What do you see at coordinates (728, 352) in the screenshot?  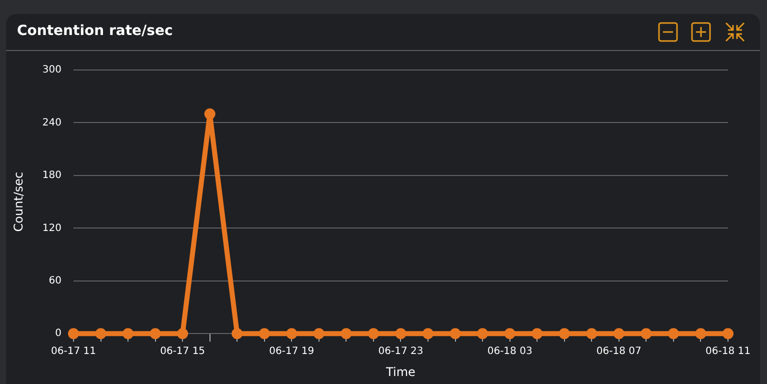 I see `x-tick-label: 06-18 11` at bounding box center [728, 352].